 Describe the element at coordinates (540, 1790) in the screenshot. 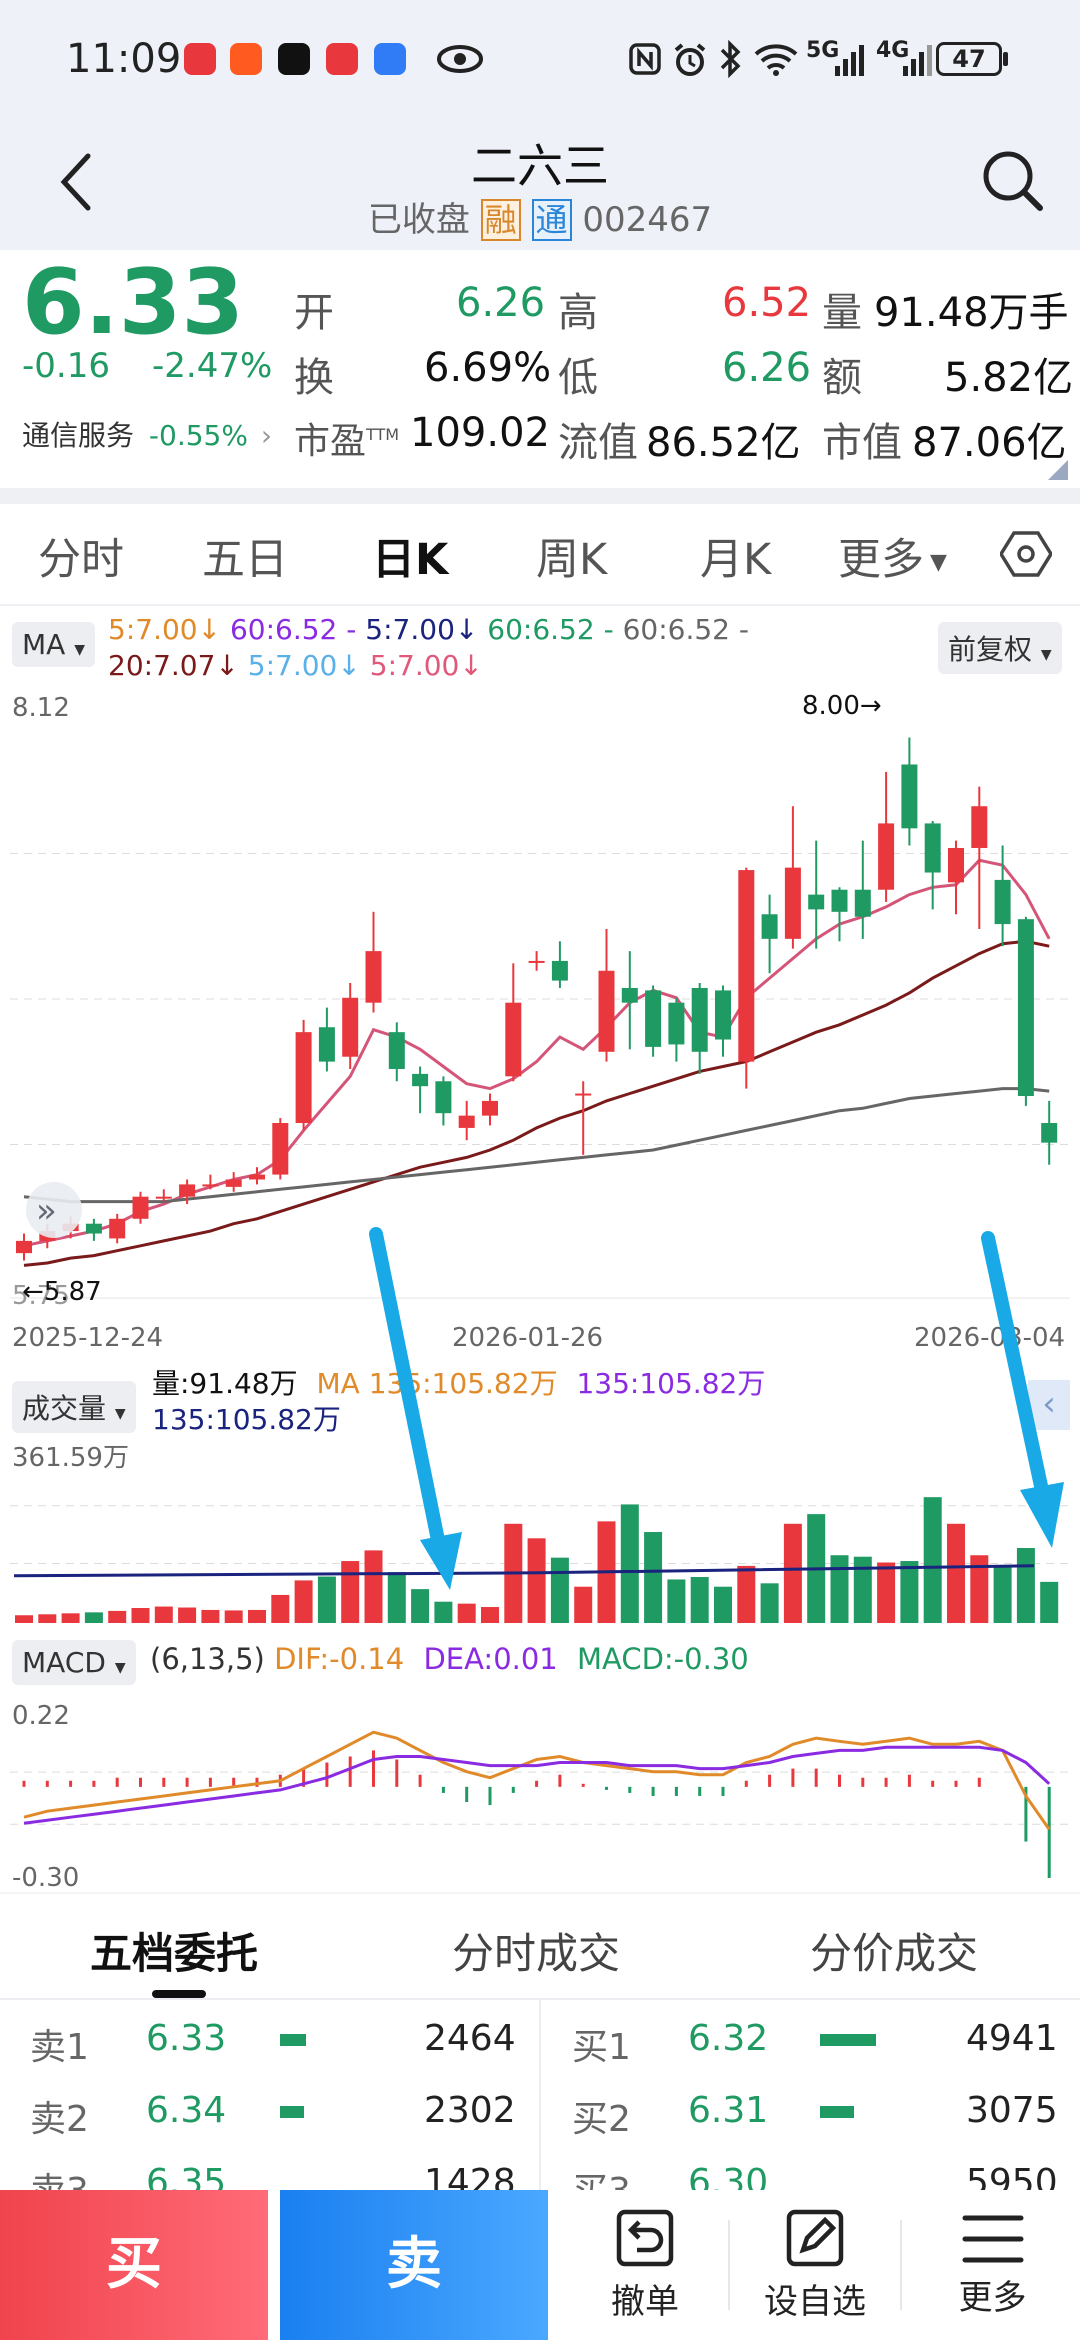

I see `macd-chart: 0.22 -0.30` at that location.